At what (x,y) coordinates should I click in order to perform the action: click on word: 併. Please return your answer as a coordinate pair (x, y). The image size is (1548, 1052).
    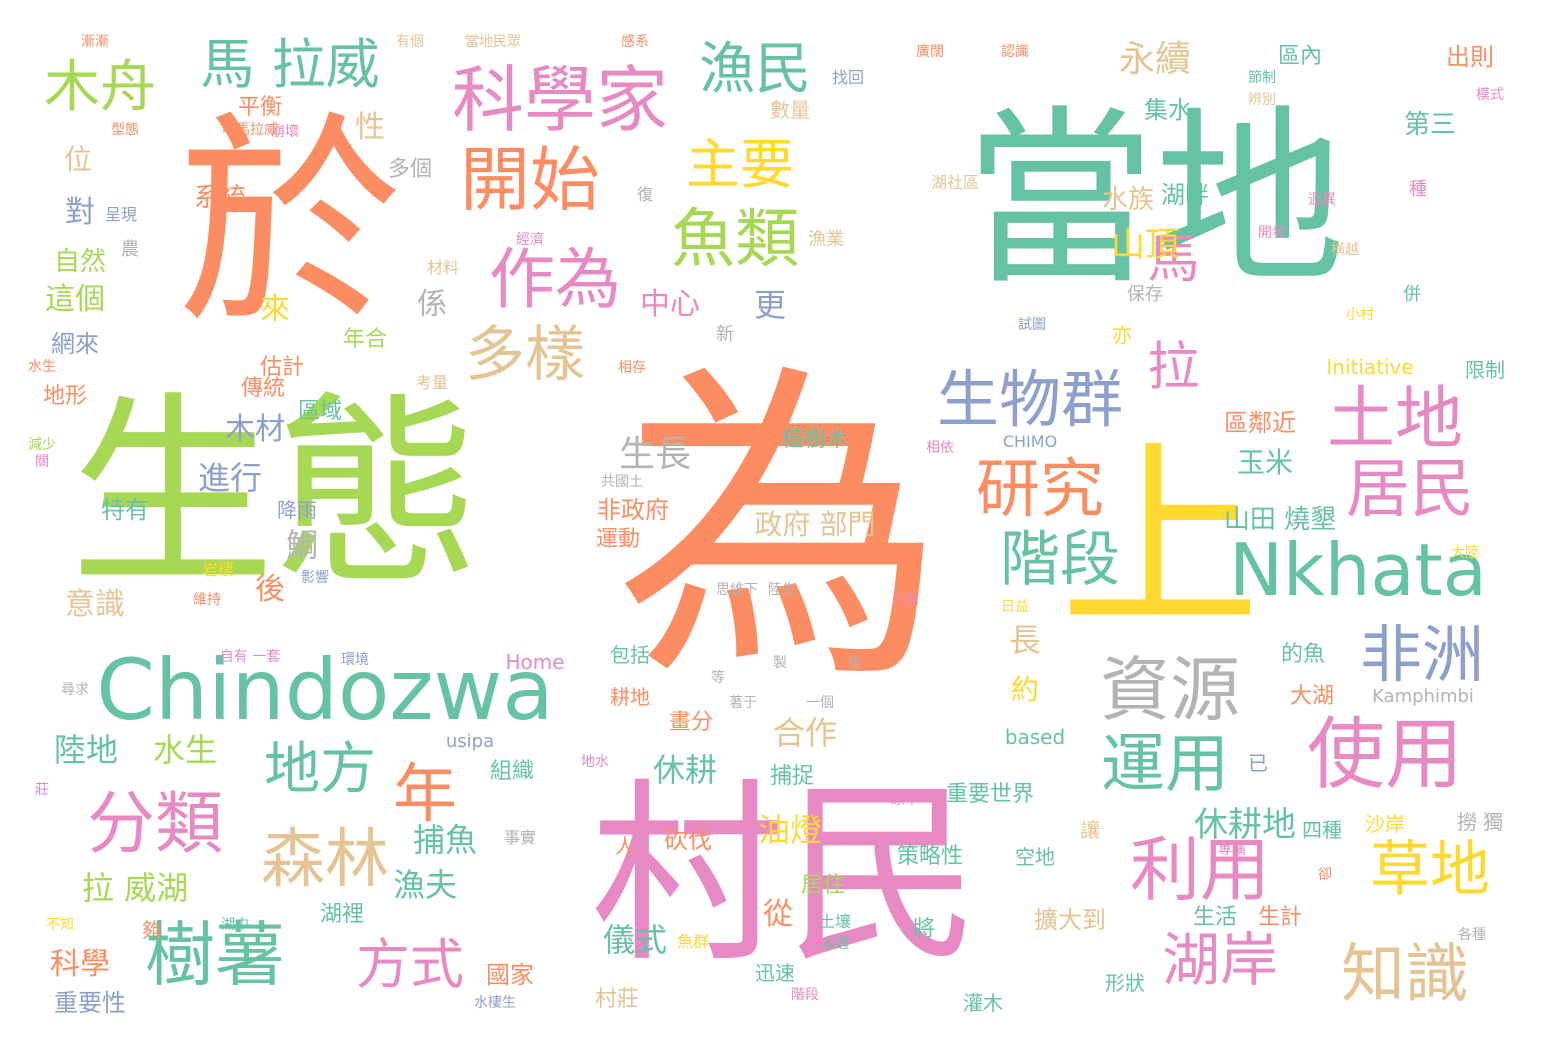
    Looking at the image, I should click on (1412, 294).